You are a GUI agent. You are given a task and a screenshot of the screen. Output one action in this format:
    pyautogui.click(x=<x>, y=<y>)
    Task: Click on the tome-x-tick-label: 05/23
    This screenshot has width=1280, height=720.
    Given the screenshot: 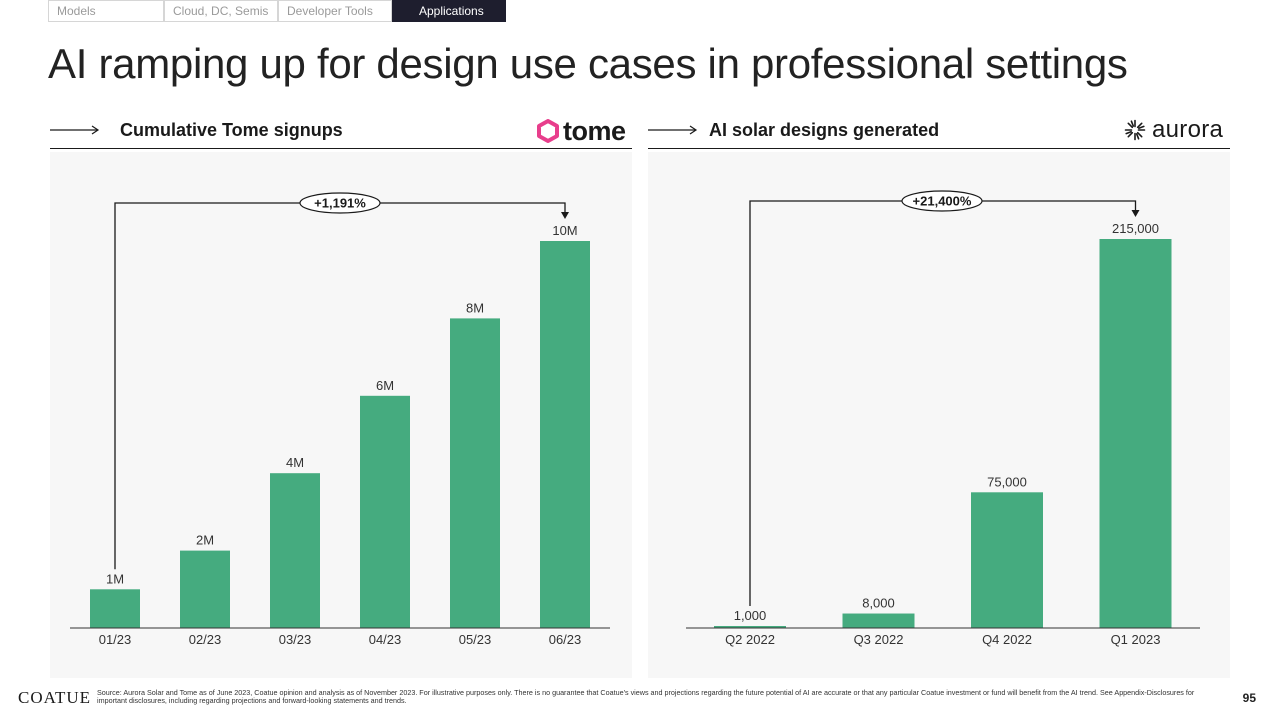 What is the action you would take?
    pyautogui.click(x=475, y=639)
    